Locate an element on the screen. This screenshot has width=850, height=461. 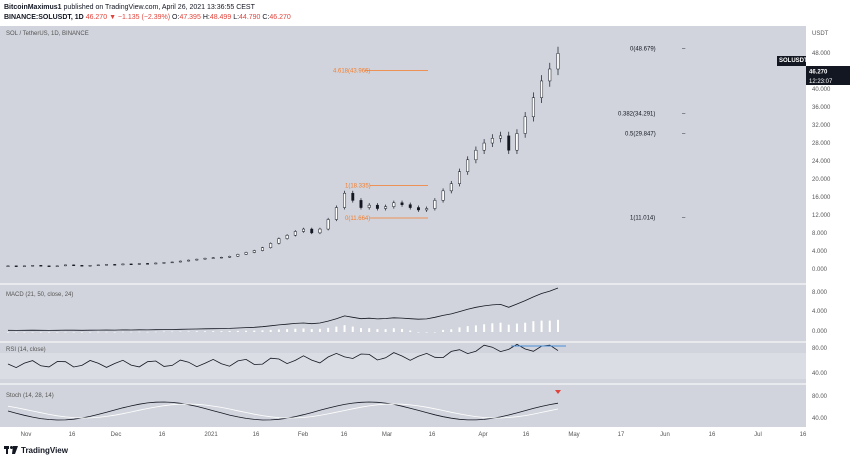
fib-05-tick: – is located at coordinates (684, 135).